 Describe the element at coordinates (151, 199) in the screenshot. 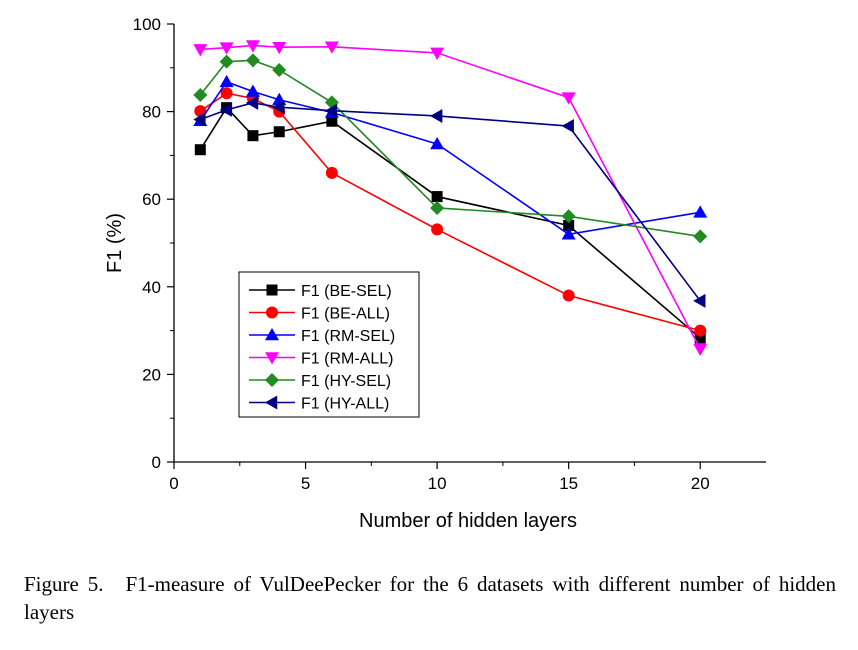

I see `y-tick-label: 60` at that location.